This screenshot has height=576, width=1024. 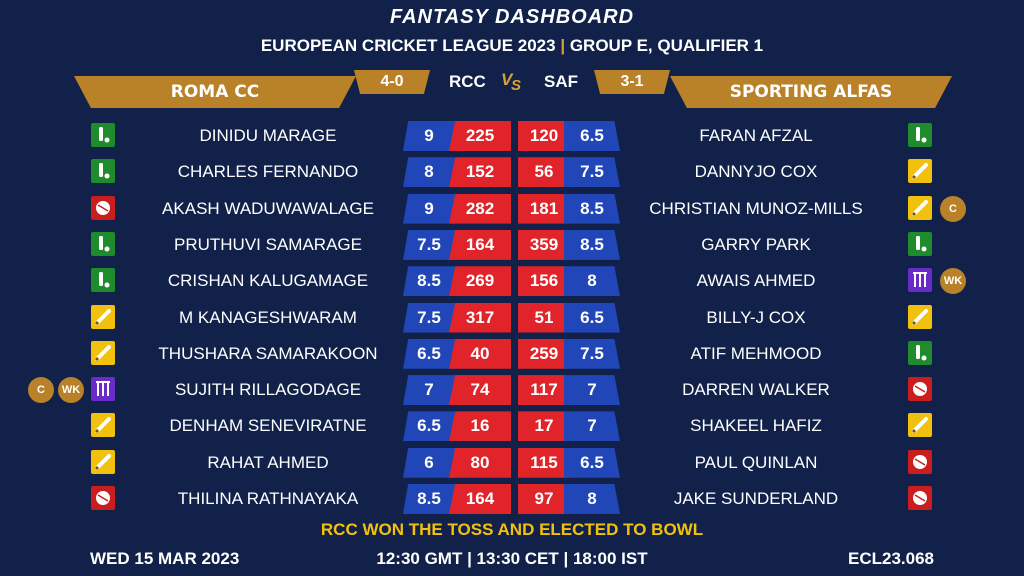 I want to click on right-player-name: FARAN AFZAL, so click(x=756, y=135).